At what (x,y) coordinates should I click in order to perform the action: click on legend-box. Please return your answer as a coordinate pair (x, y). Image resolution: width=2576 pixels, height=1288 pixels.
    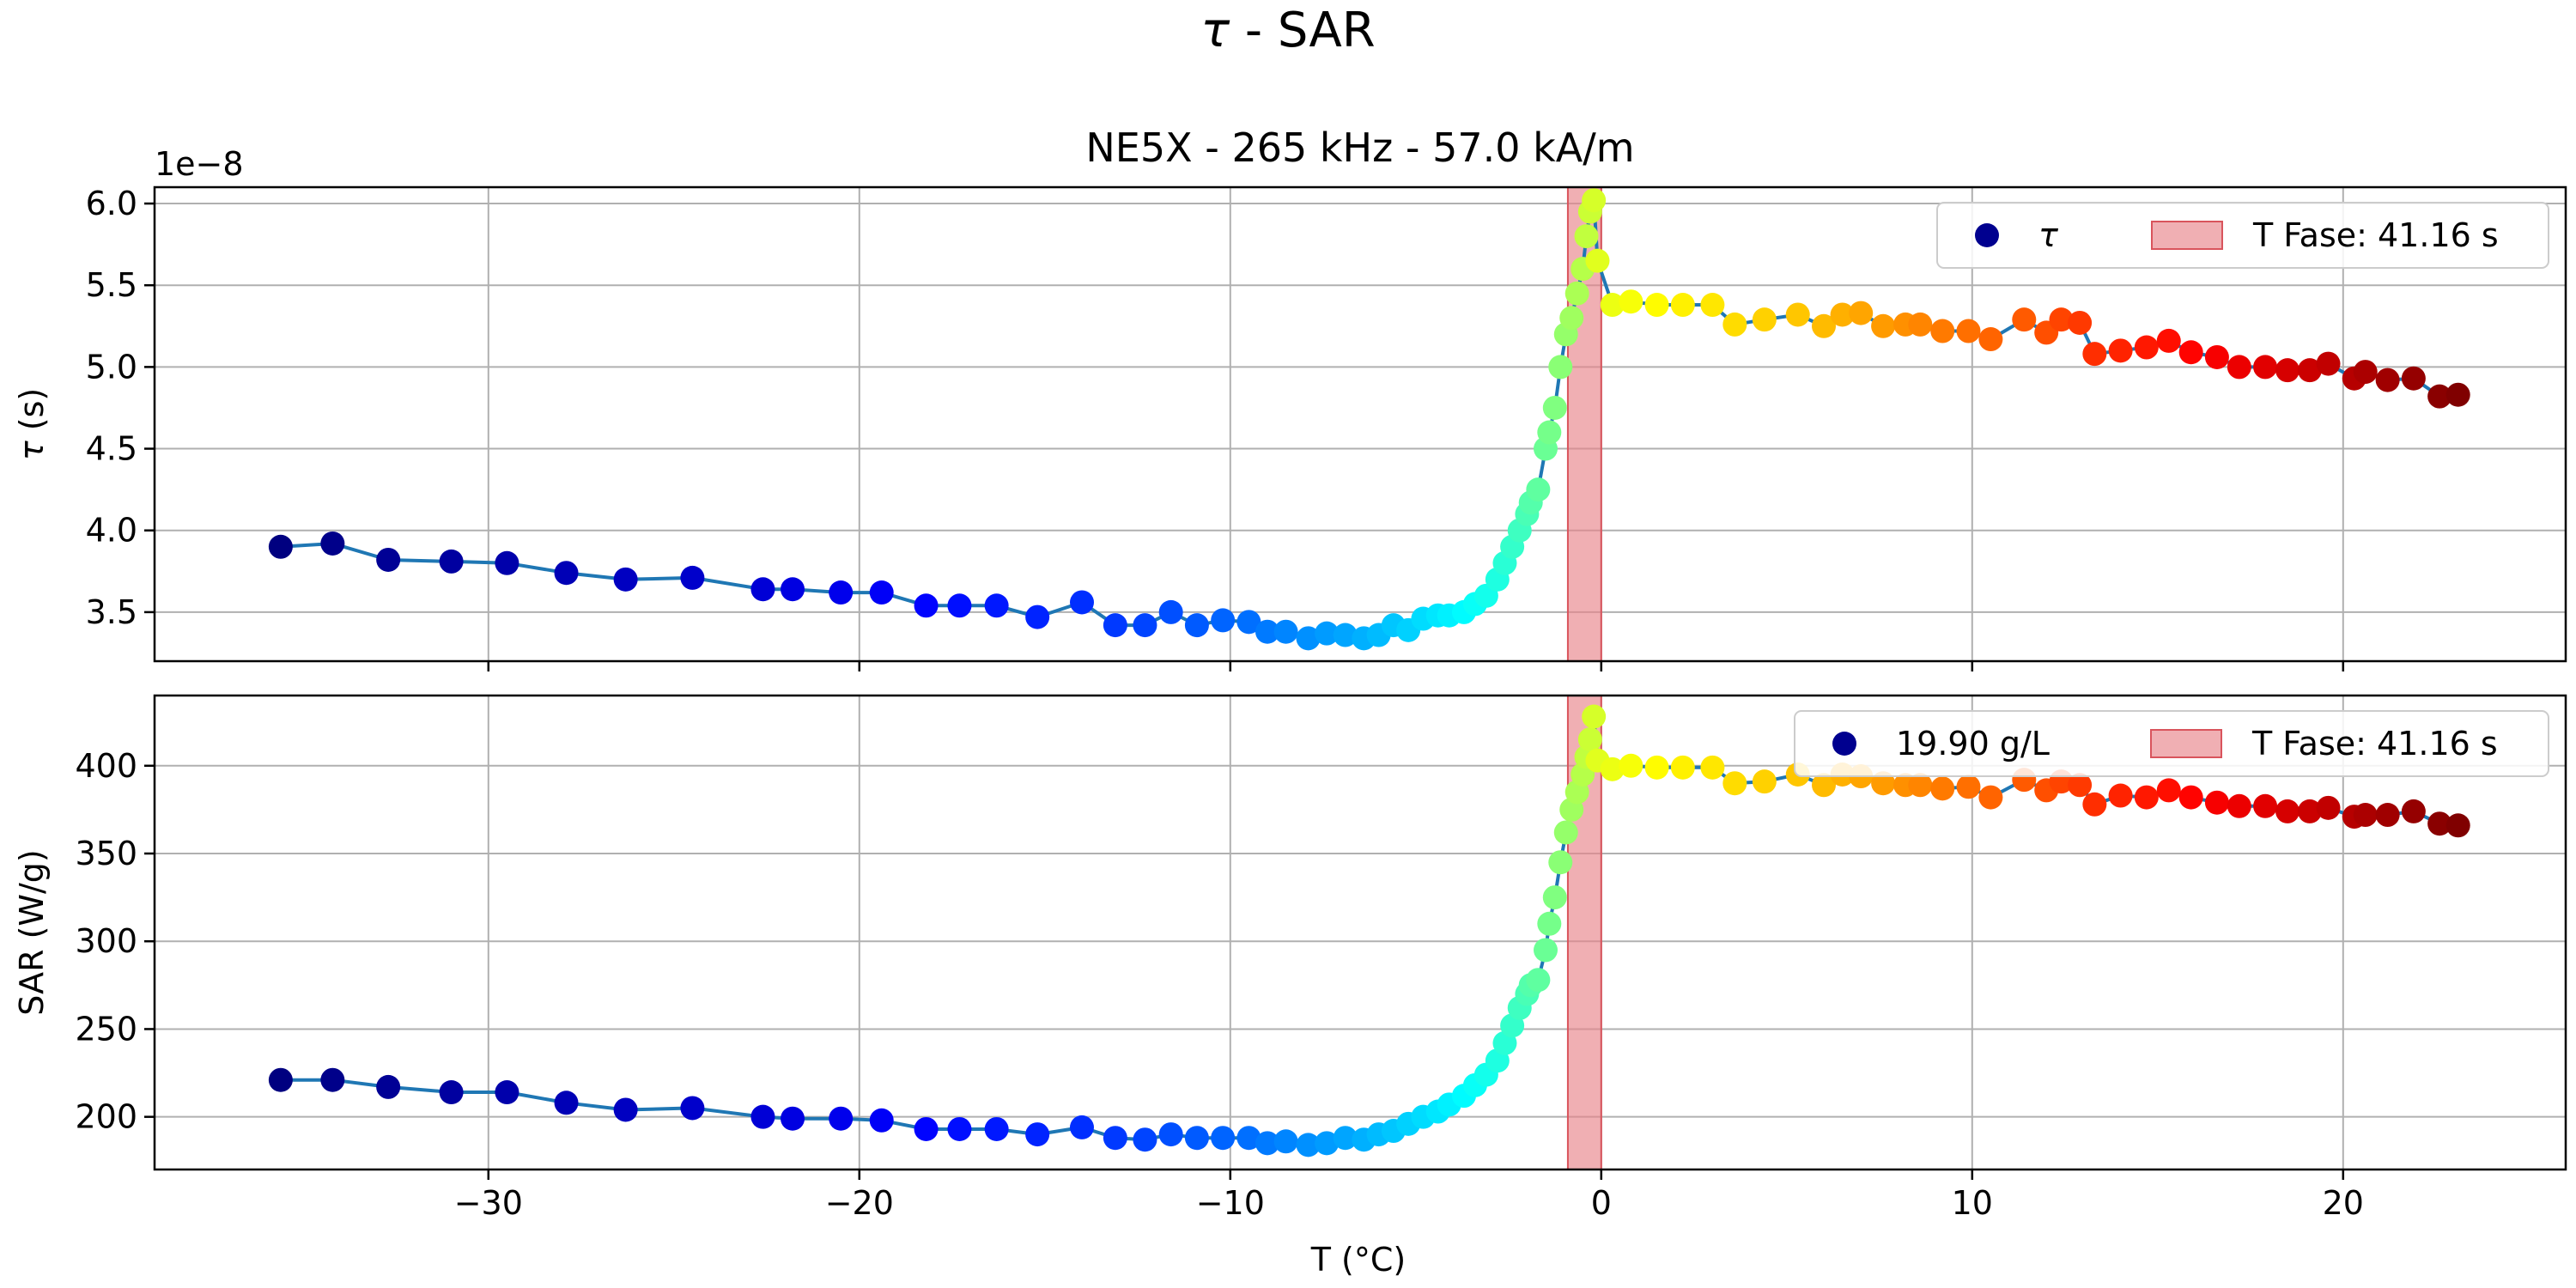
    Looking at the image, I should click on (2243, 236).